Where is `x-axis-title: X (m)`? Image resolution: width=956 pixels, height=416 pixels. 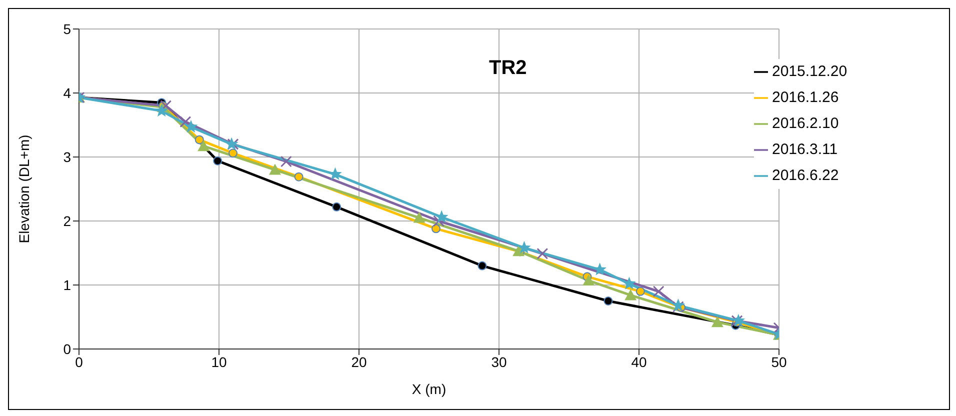 x-axis-title: X (m) is located at coordinates (429, 389).